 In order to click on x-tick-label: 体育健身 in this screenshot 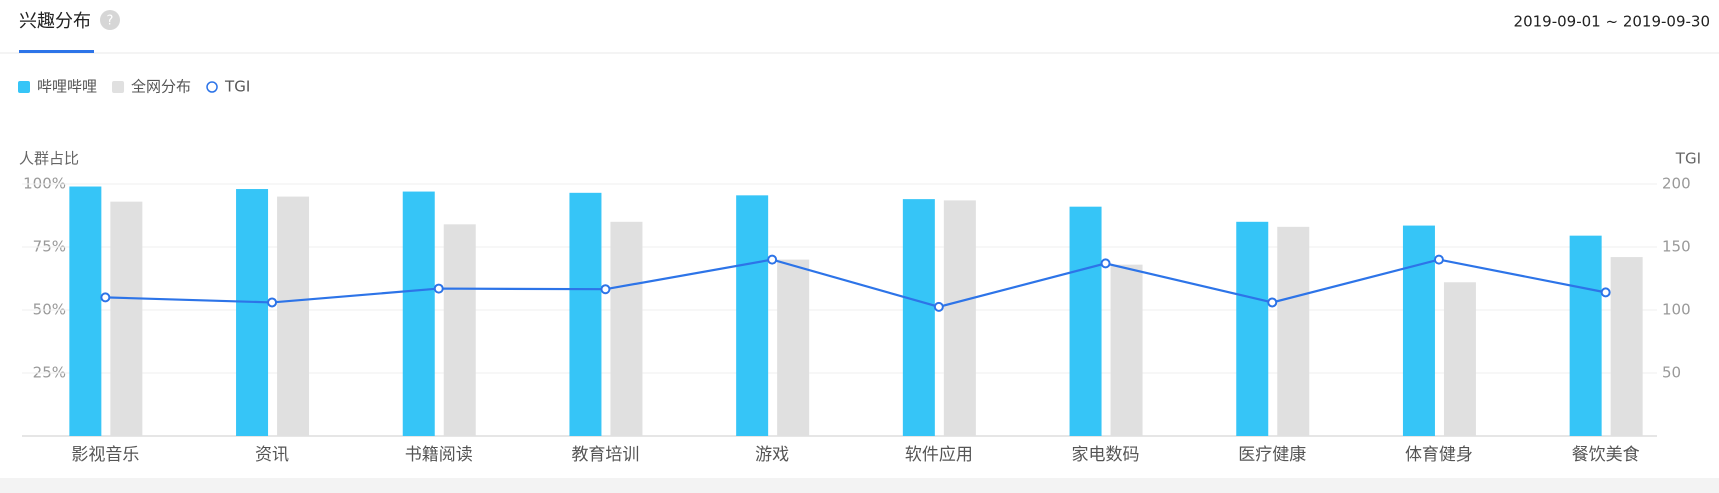, I will do `click(1439, 455)`.